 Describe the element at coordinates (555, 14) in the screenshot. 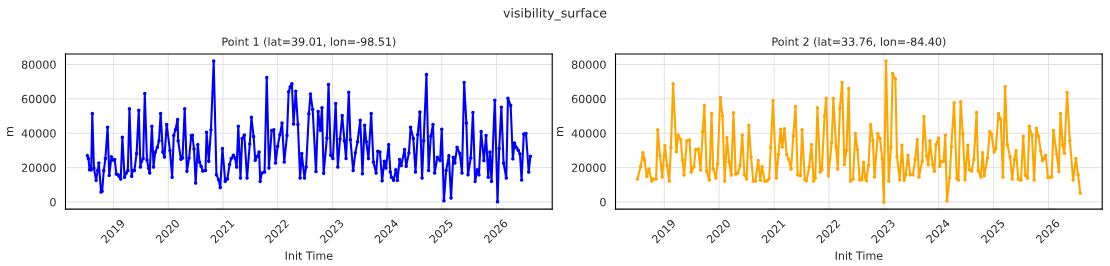

I see `text: visibility_surface` at that location.